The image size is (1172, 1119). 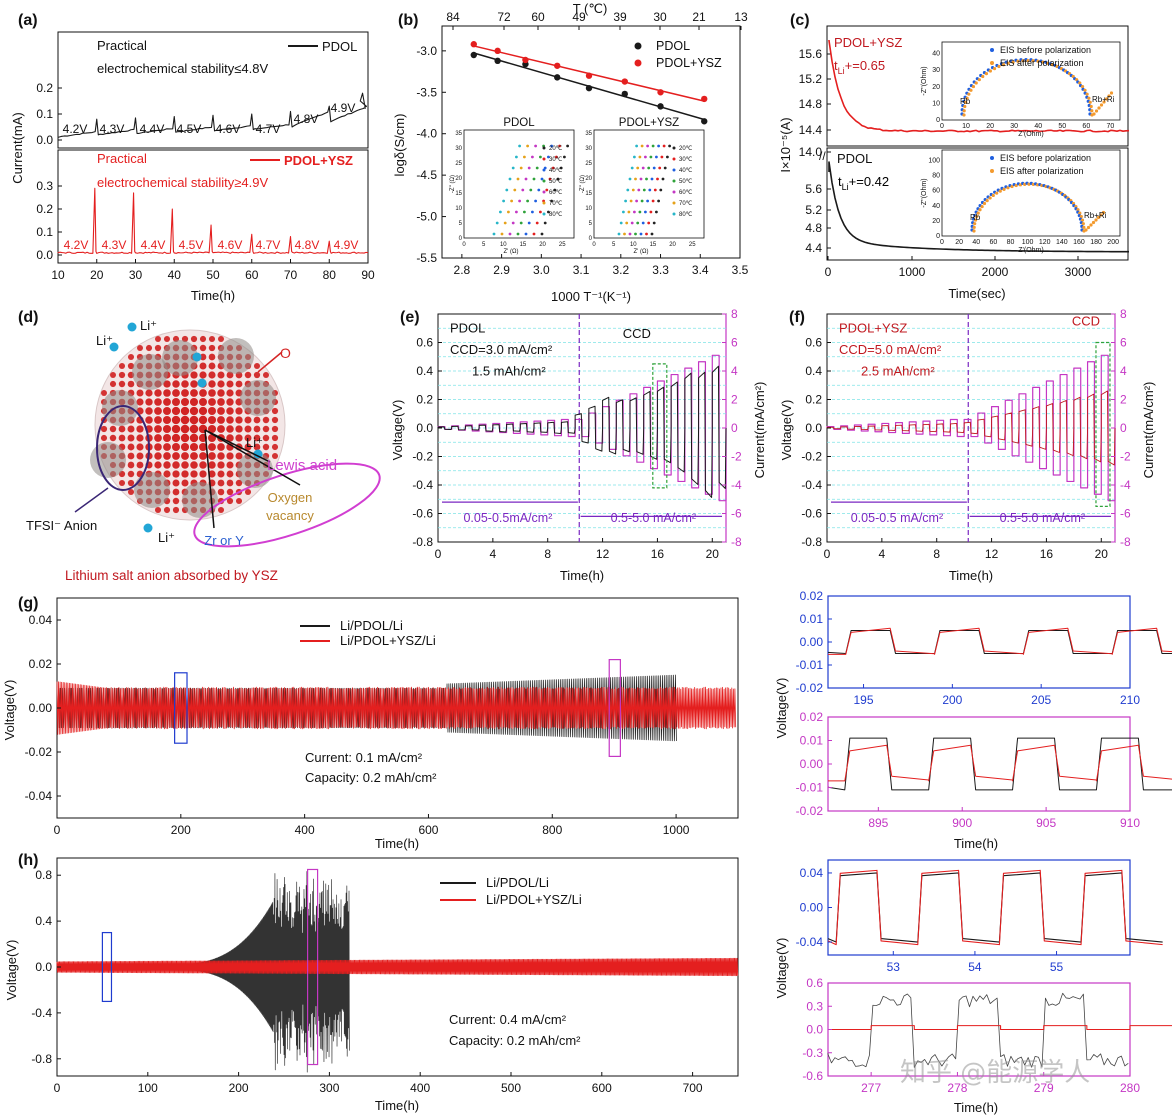 I want to click on legend-marker, so click(x=638, y=63).